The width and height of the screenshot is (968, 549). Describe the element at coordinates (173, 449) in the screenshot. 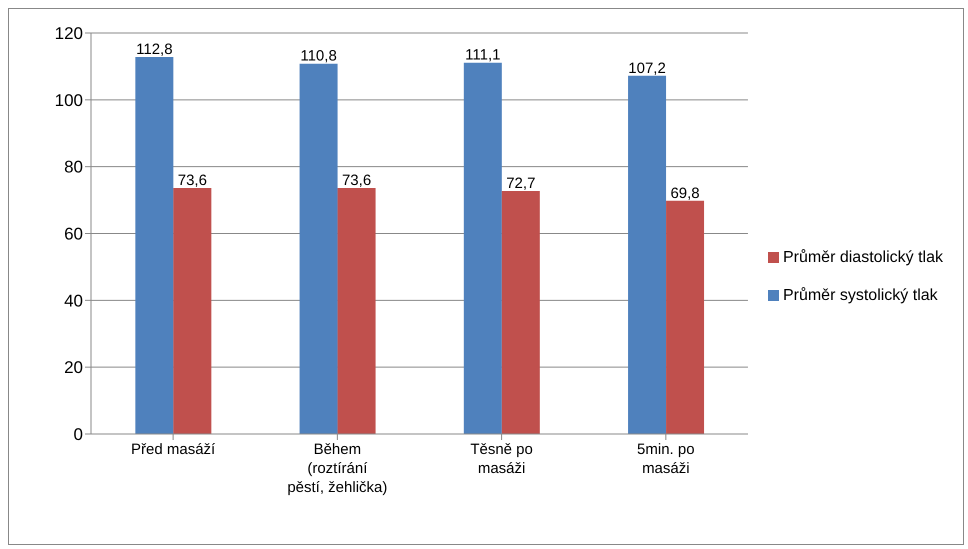

I see `x-tick-label: Před masáží` at that location.